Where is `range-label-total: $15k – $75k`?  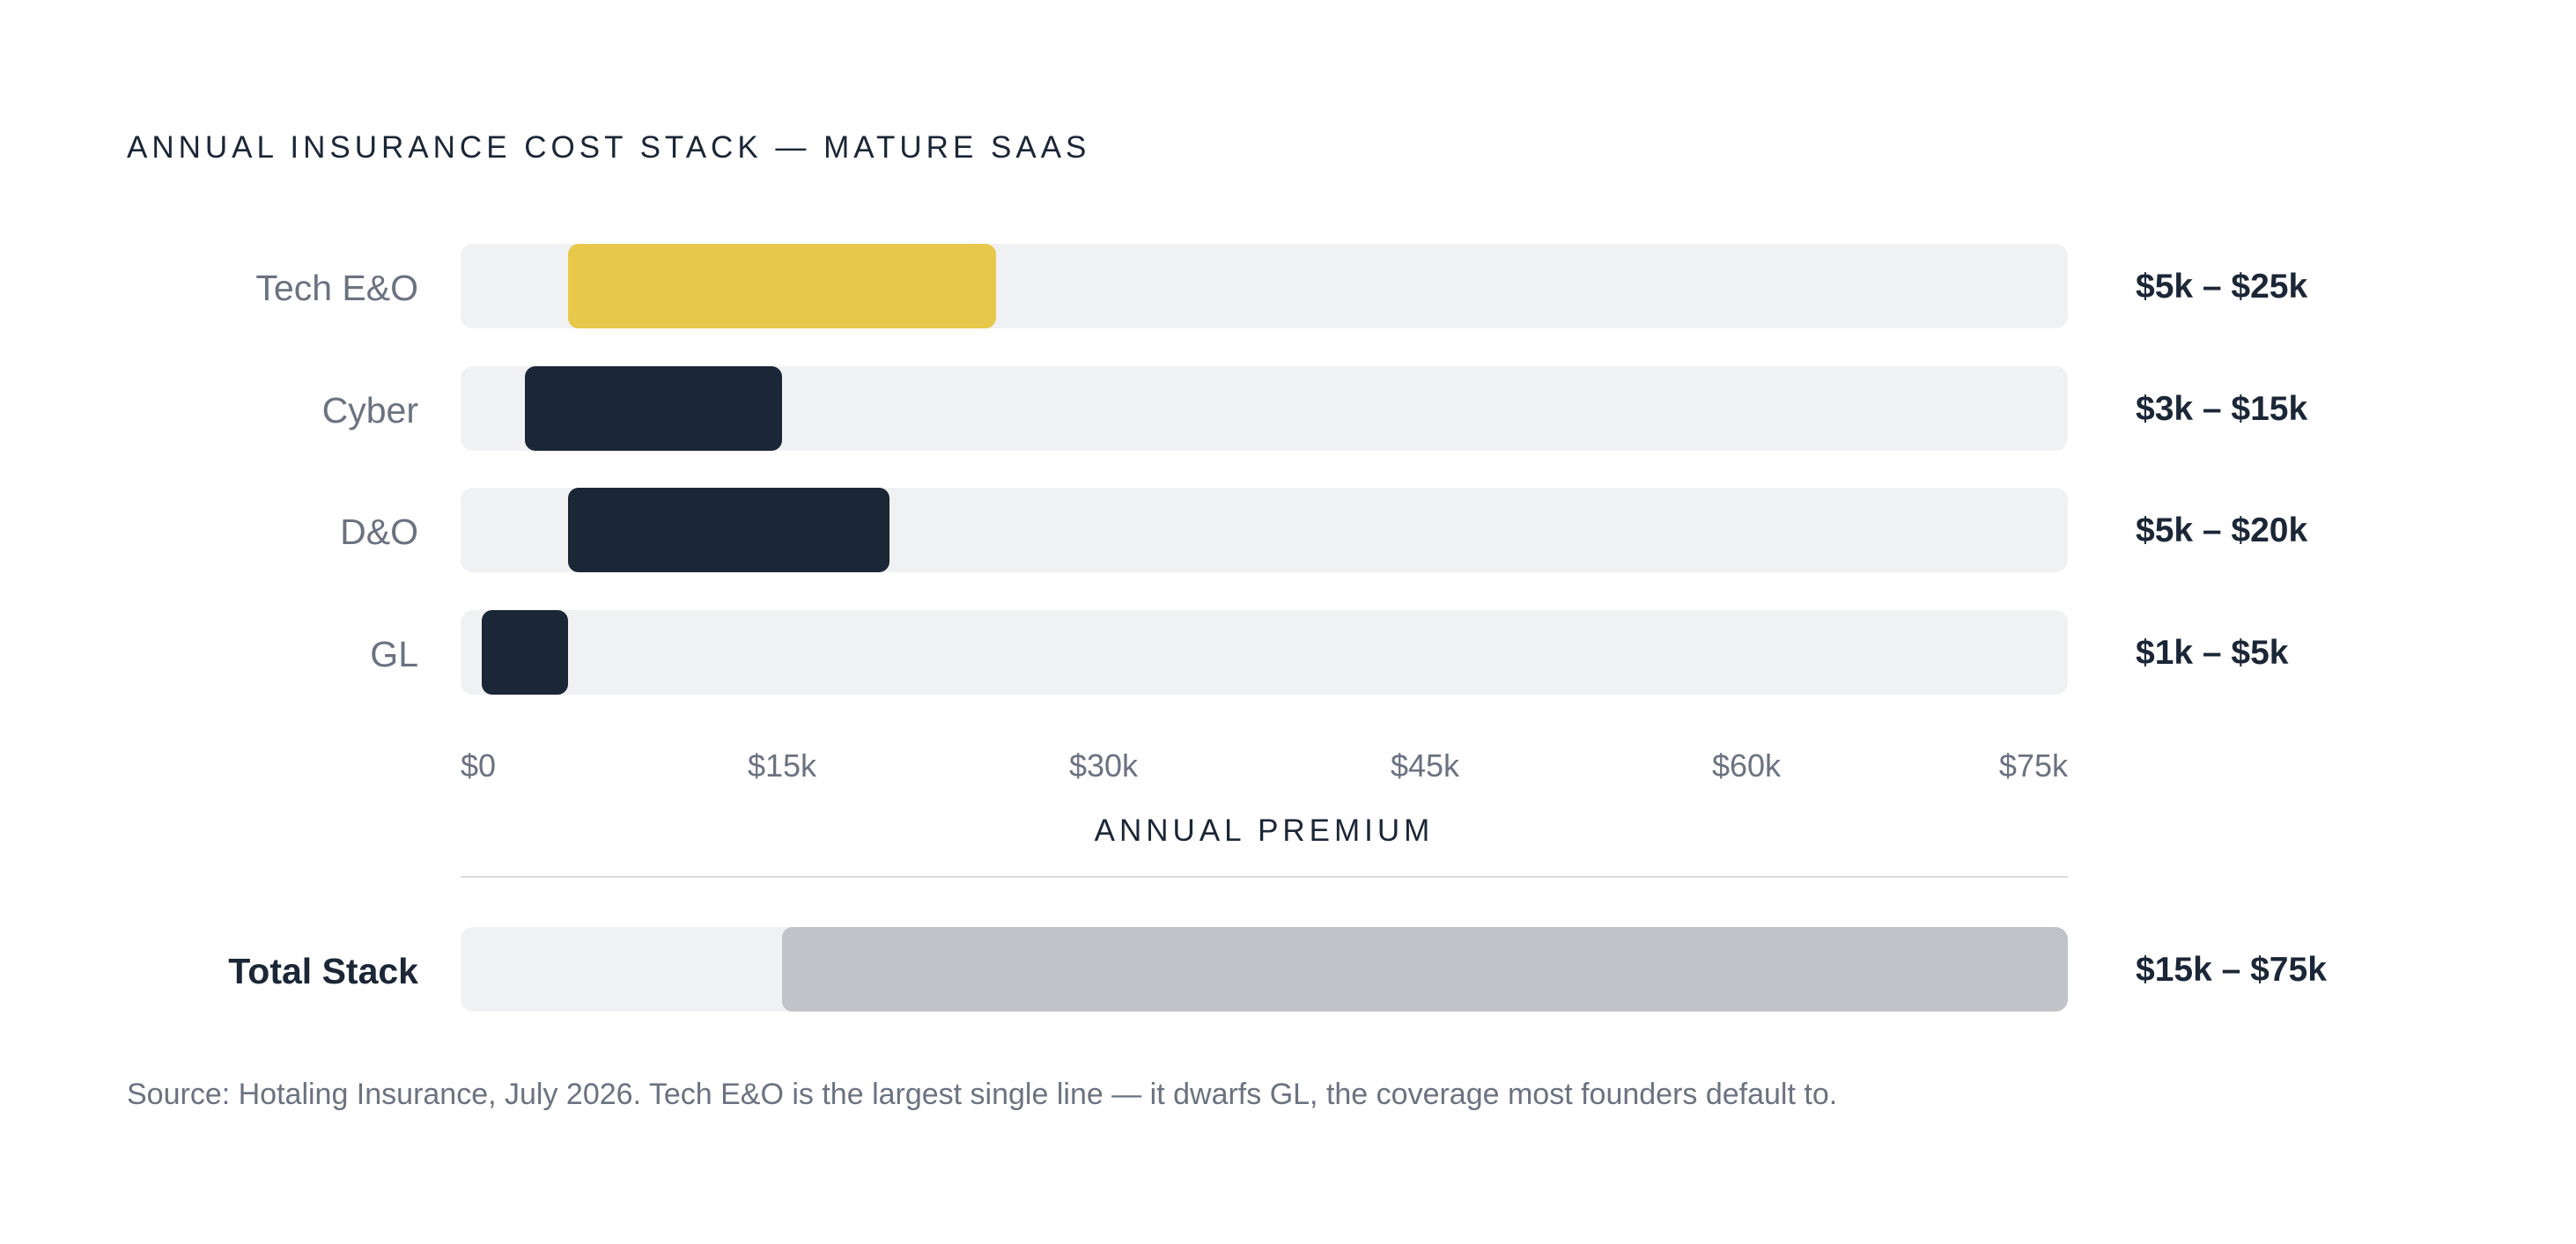 range-label-total: $15k – $75k is located at coordinates (2231, 970).